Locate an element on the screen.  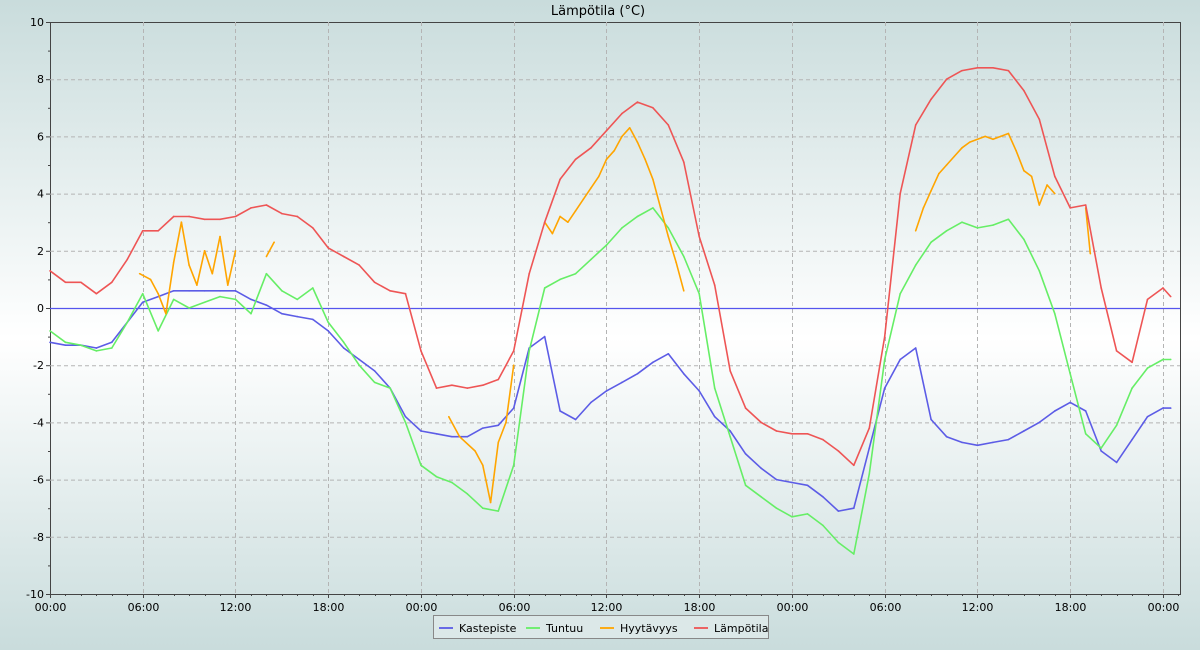
y-tick-label: -8 is located at coordinates (38, 537).